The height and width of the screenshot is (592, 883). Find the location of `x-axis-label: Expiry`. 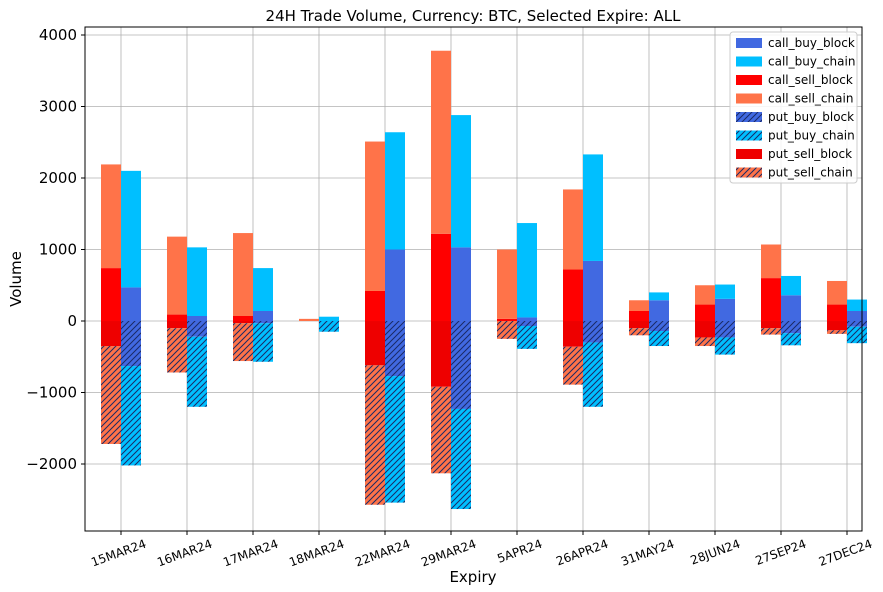

x-axis-label: Expiry is located at coordinates (472, 577).